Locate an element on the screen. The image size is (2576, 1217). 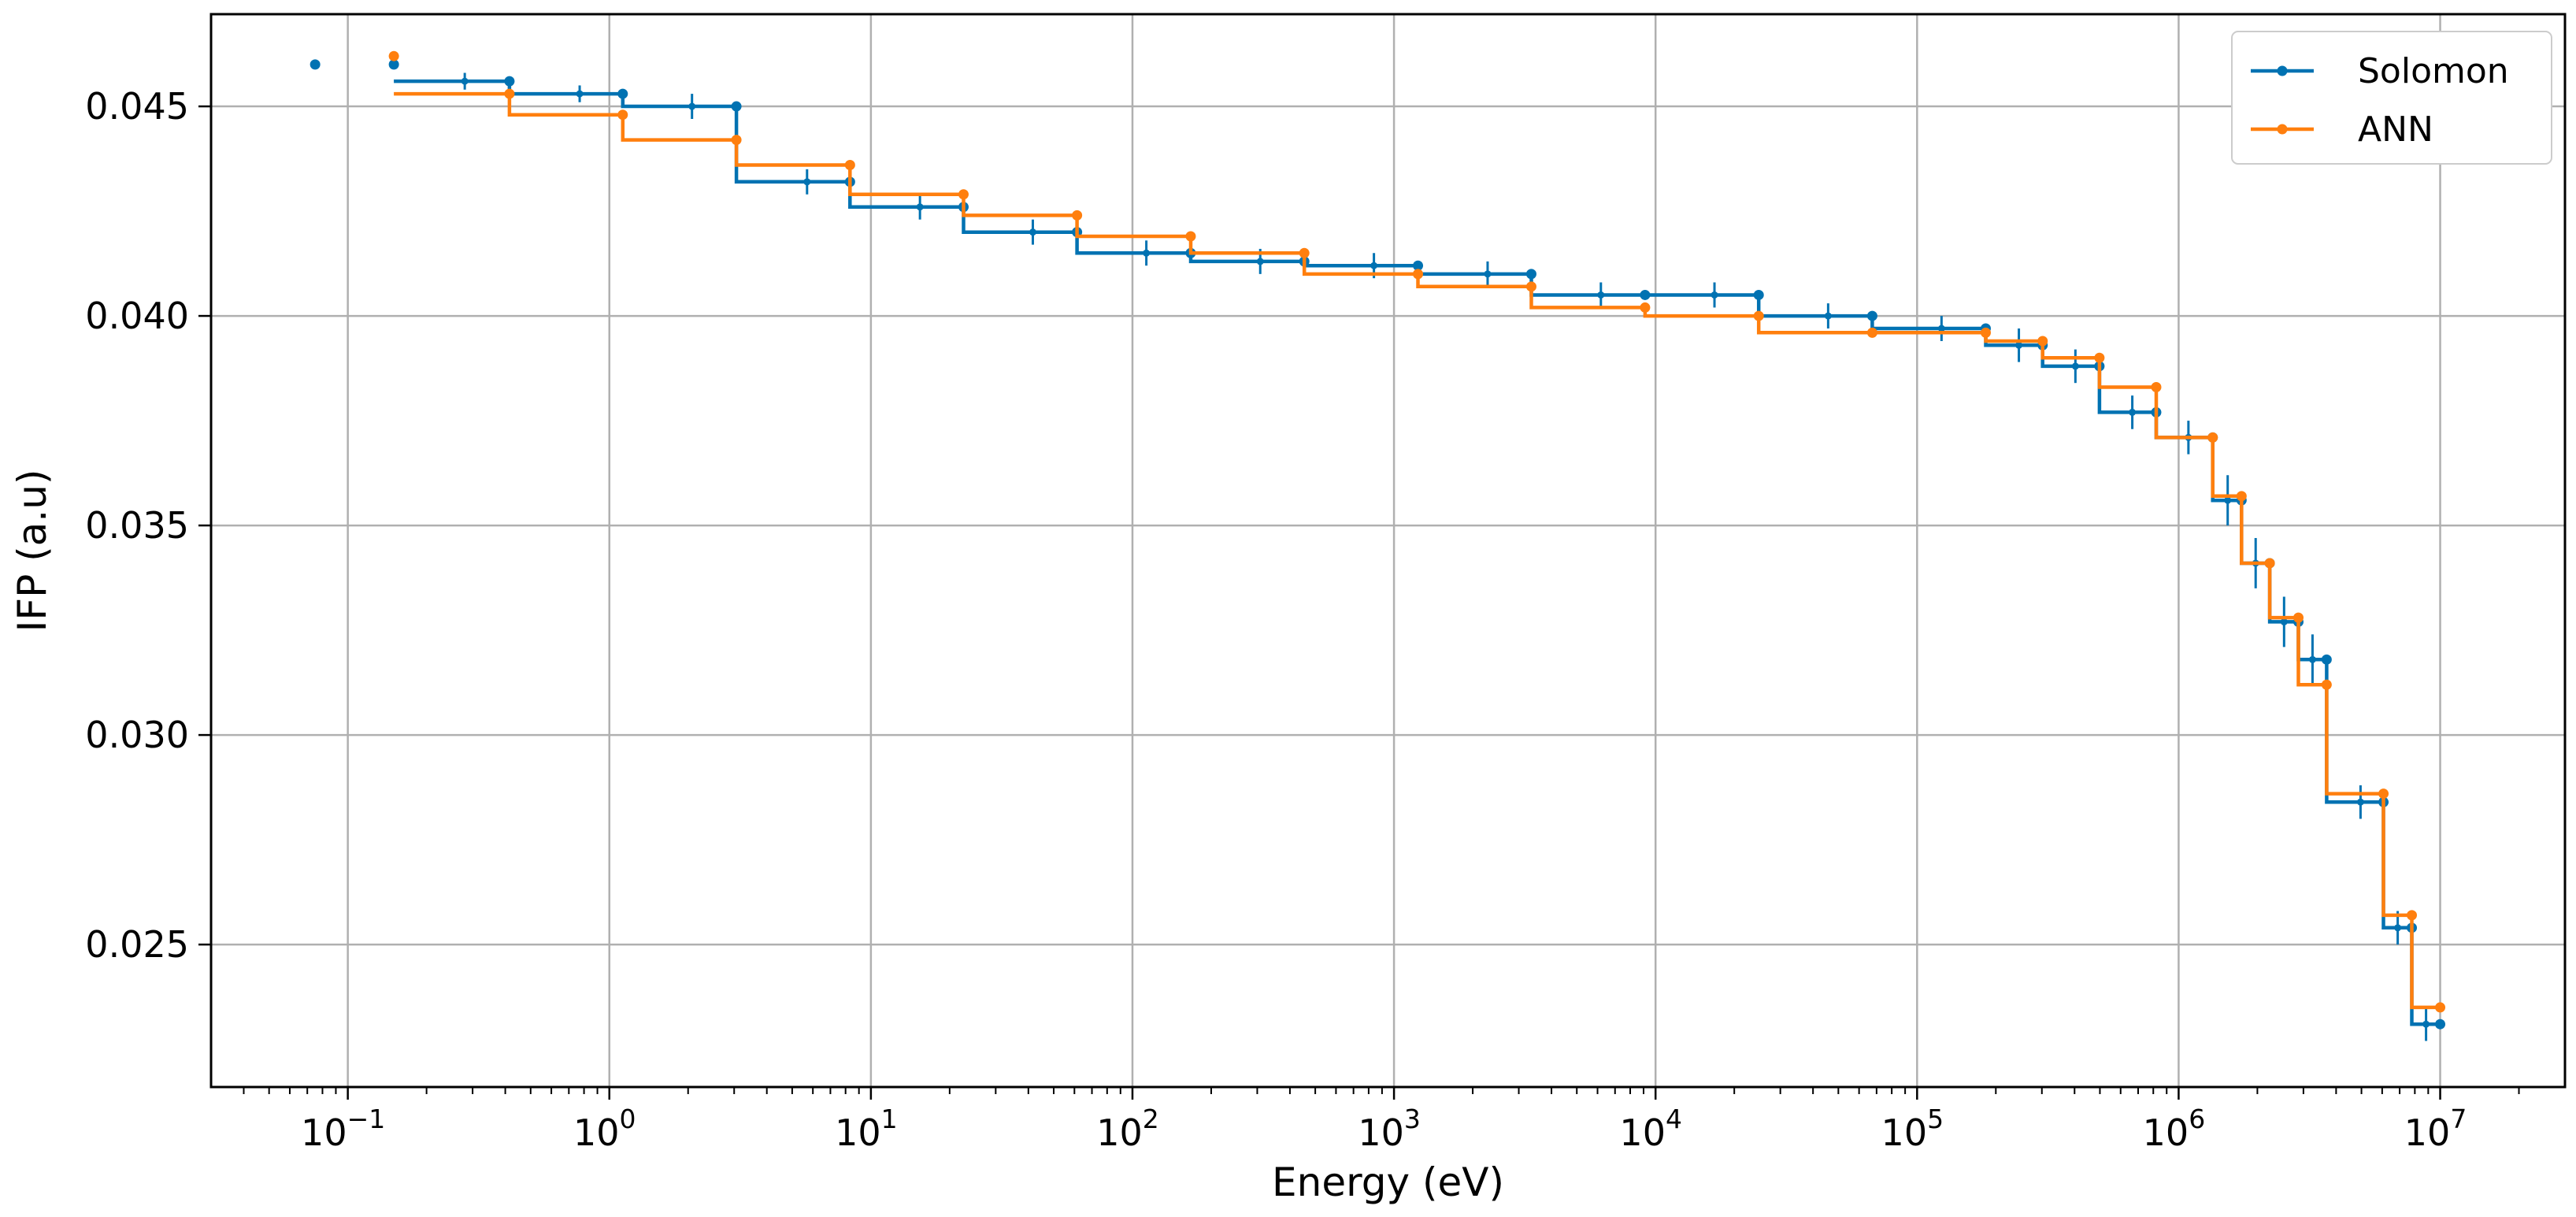
x-axis-label: Energy (eV) is located at coordinates (1388, 1182).